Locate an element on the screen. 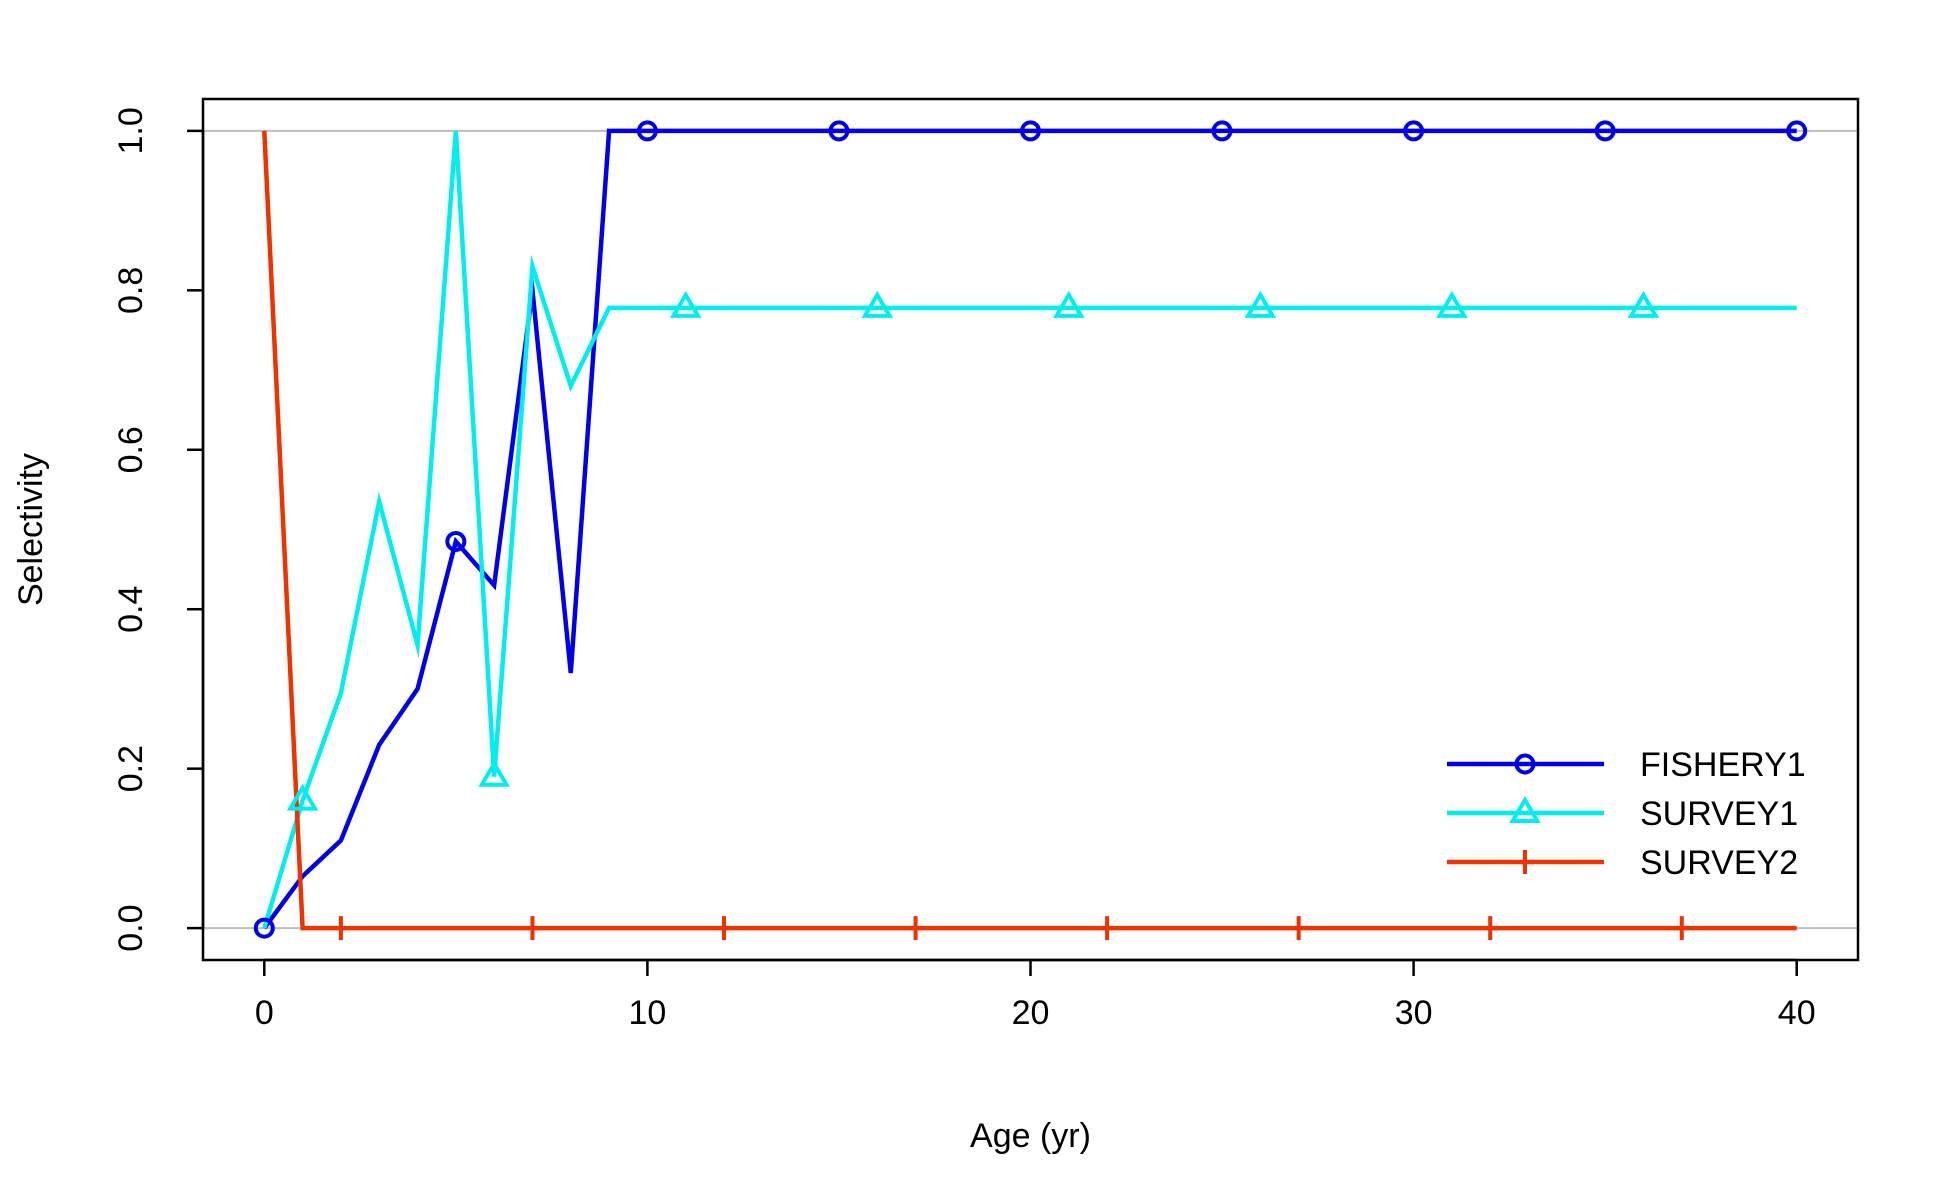  x-tick-label-2: 20 is located at coordinates (1031, 1013).